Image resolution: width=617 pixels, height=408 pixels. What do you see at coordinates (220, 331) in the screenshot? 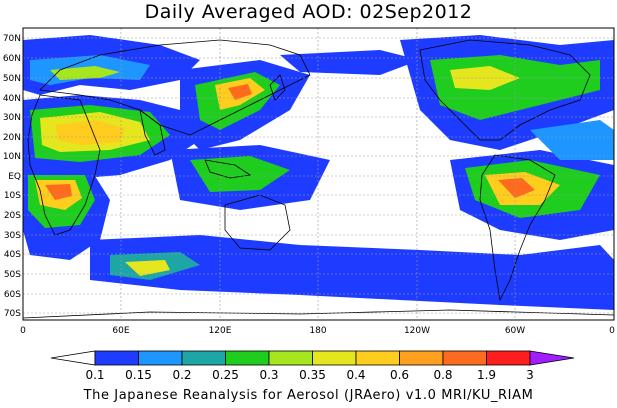
I see `lon-label: 120E` at bounding box center [220, 331].